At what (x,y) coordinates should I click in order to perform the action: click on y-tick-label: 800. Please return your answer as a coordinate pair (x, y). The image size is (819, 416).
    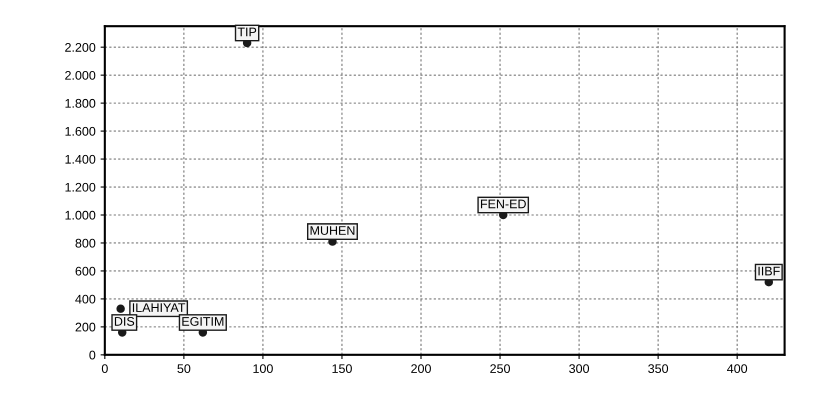
    Looking at the image, I should click on (85, 243).